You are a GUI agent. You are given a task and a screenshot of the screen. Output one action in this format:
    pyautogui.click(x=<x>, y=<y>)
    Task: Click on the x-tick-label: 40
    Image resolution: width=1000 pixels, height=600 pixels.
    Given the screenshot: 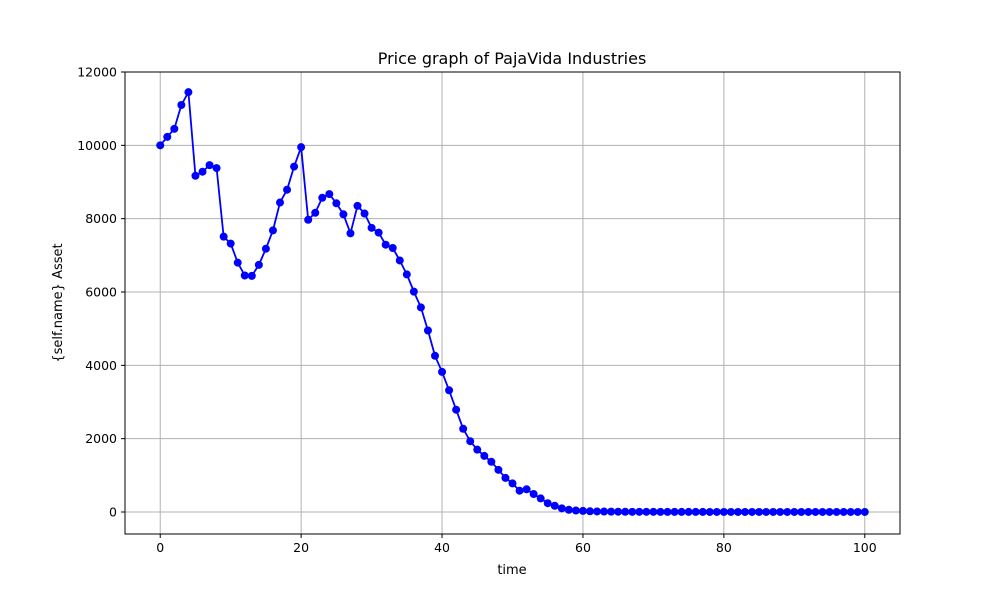 What is the action you would take?
    pyautogui.click(x=442, y=547)
    